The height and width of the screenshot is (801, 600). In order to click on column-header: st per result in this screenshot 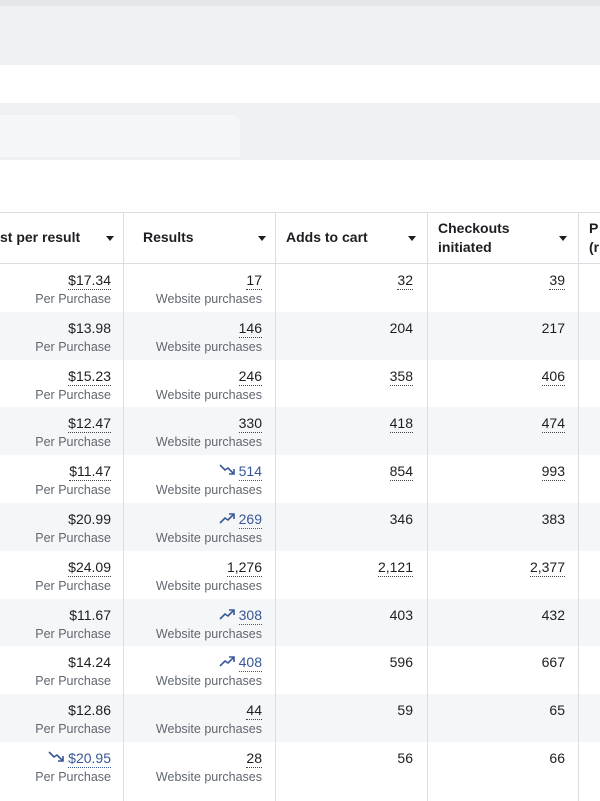, I will do `click(40, 237)`.